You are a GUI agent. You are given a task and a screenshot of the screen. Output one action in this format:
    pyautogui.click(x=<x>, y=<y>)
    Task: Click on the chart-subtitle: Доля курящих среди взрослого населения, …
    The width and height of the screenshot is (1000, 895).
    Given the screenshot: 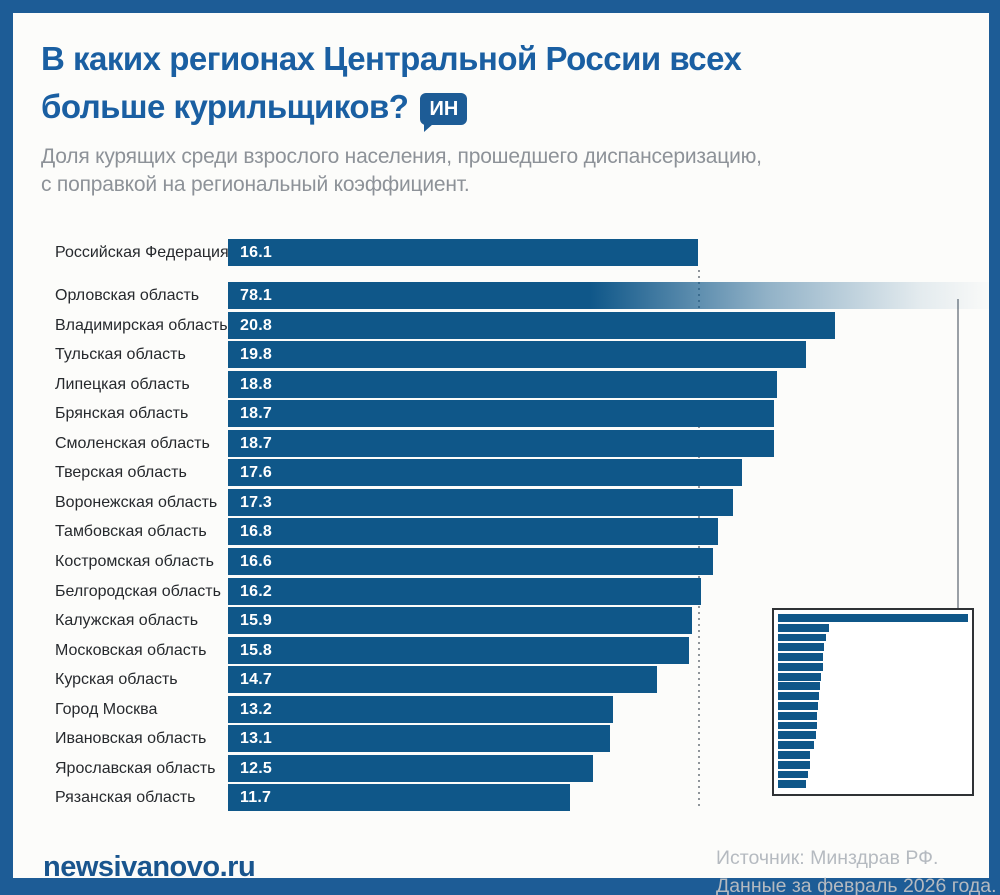 What is the action you would take?
    pyautogui.click(x=506, y=171)
    